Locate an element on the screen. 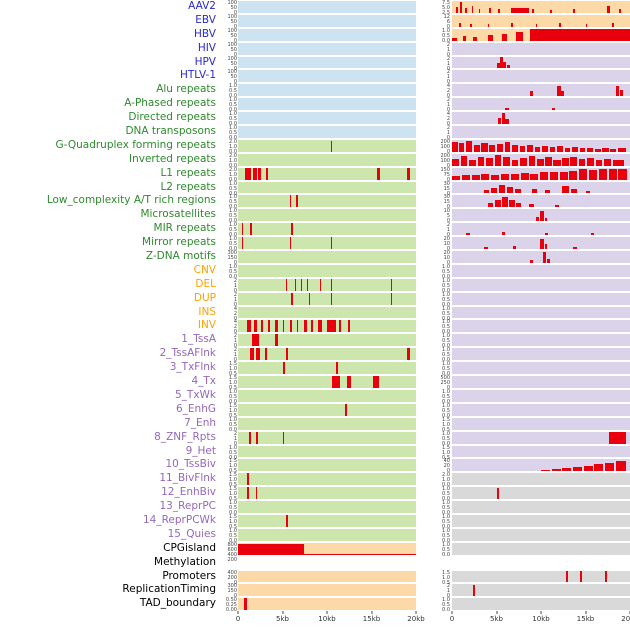  right-panel-1-tssa is located at coordinates (541, 340).